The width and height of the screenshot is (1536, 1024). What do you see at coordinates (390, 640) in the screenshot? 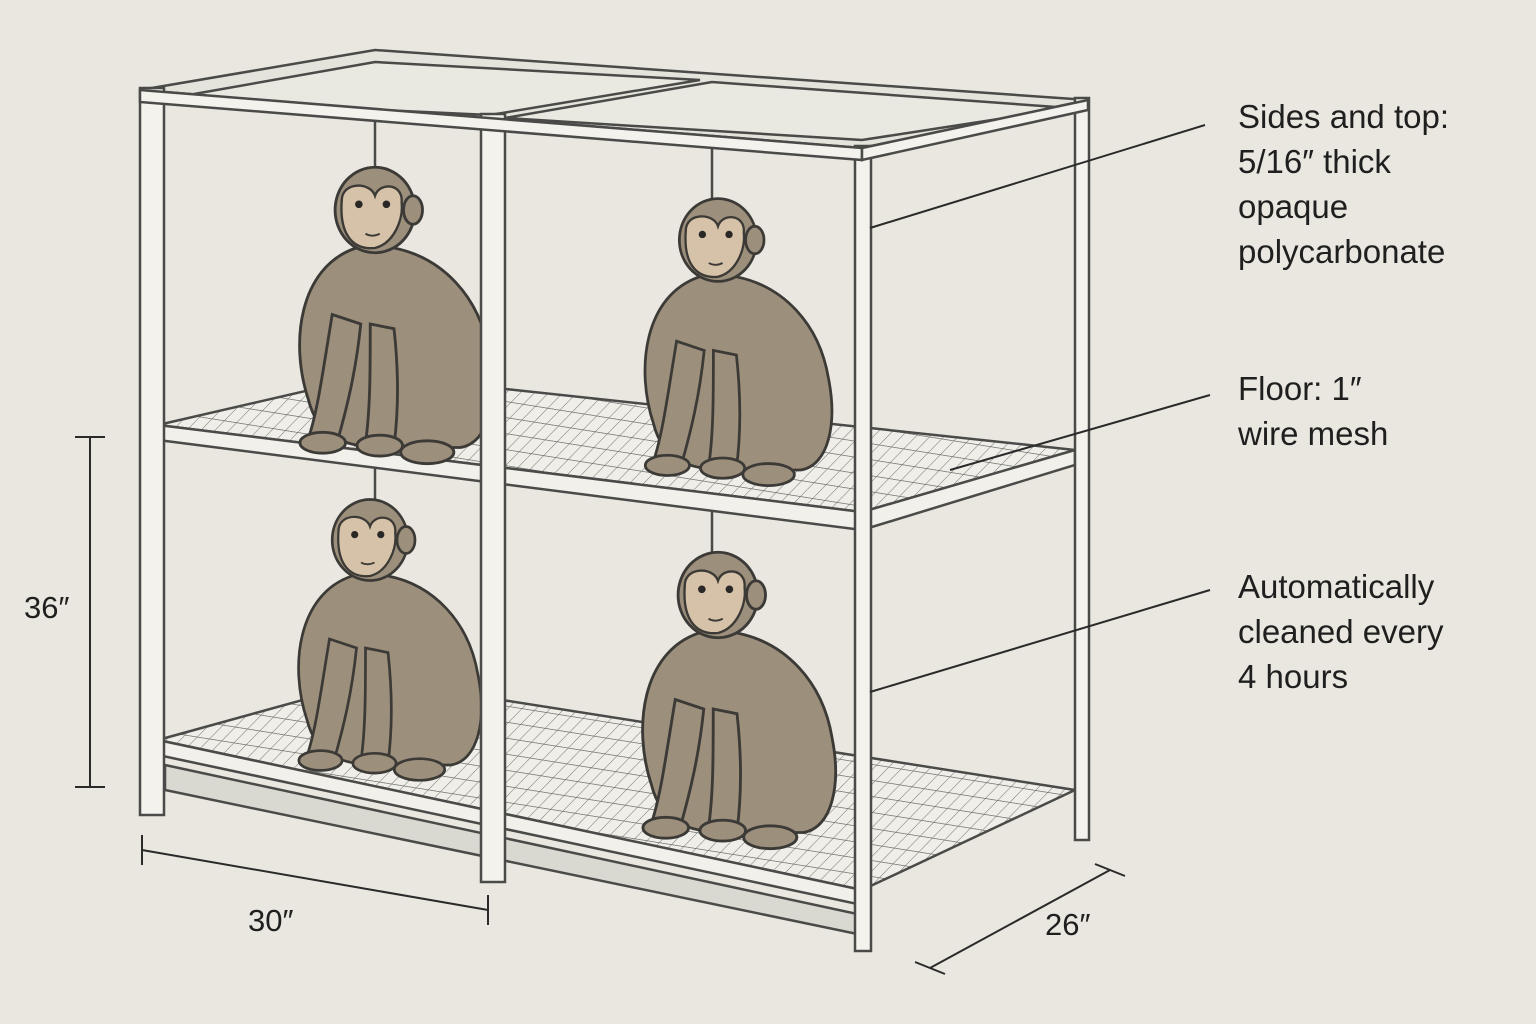
I see `monkey-lower-left` at bounding box center [390, 640].